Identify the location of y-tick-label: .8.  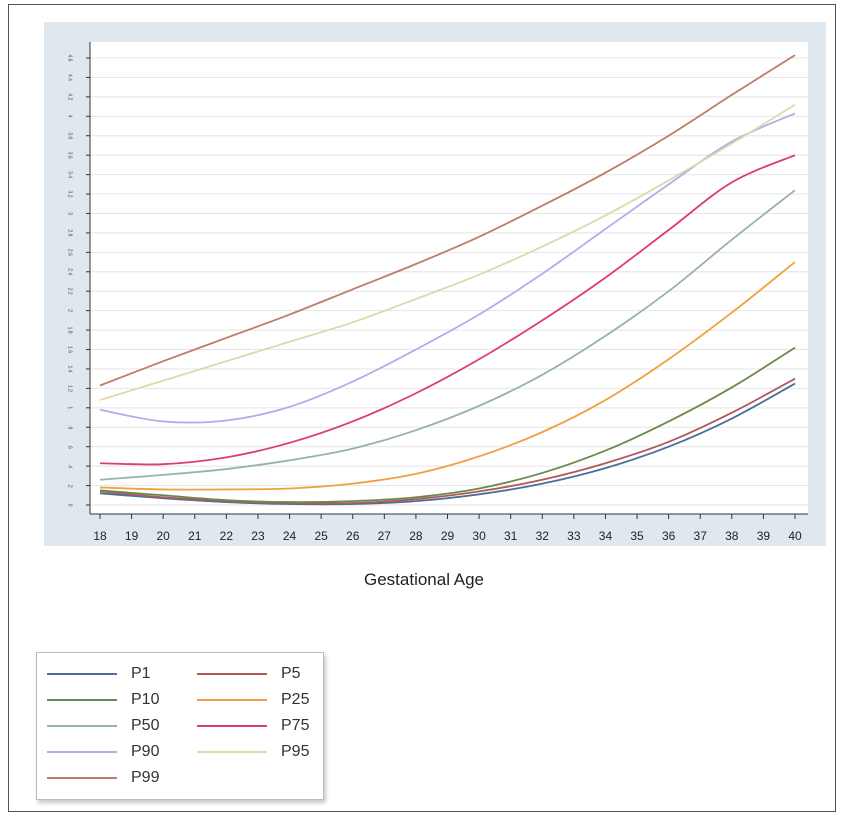
(70, 427).